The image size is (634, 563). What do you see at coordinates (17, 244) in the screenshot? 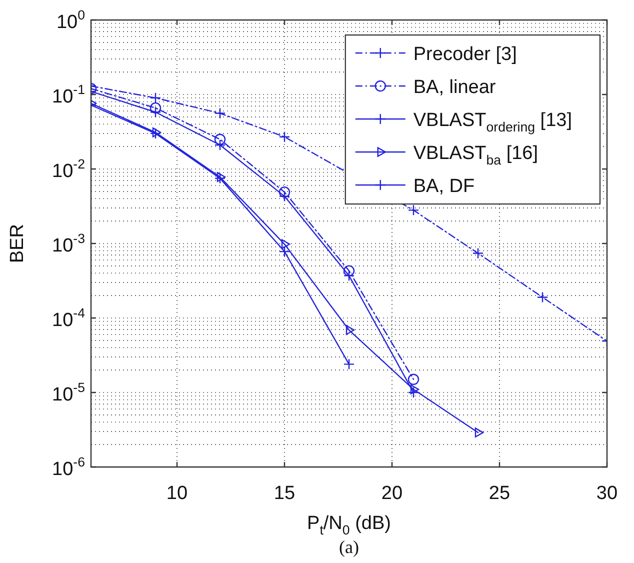
I see `y-axis-title: BER` at bounding box center [17, 244].